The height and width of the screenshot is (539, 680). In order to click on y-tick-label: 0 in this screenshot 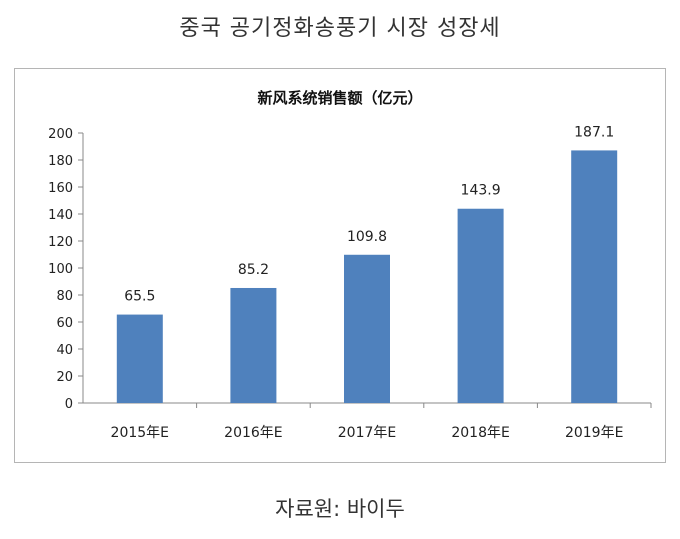, I will do `click(69, 404)`.